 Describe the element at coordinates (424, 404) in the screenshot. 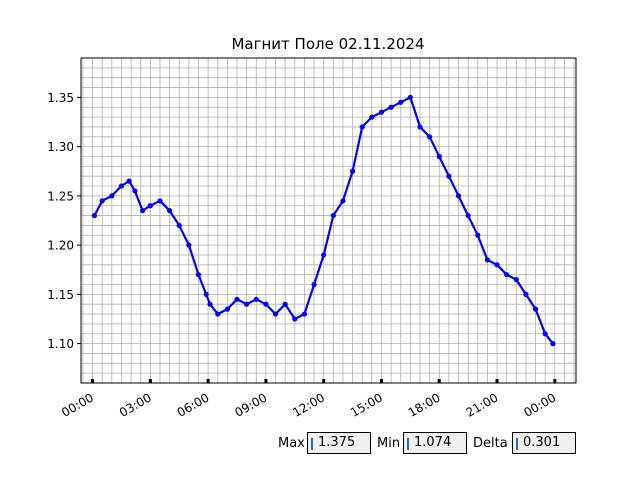

I see `x-tick-label: 18:00` at that location.